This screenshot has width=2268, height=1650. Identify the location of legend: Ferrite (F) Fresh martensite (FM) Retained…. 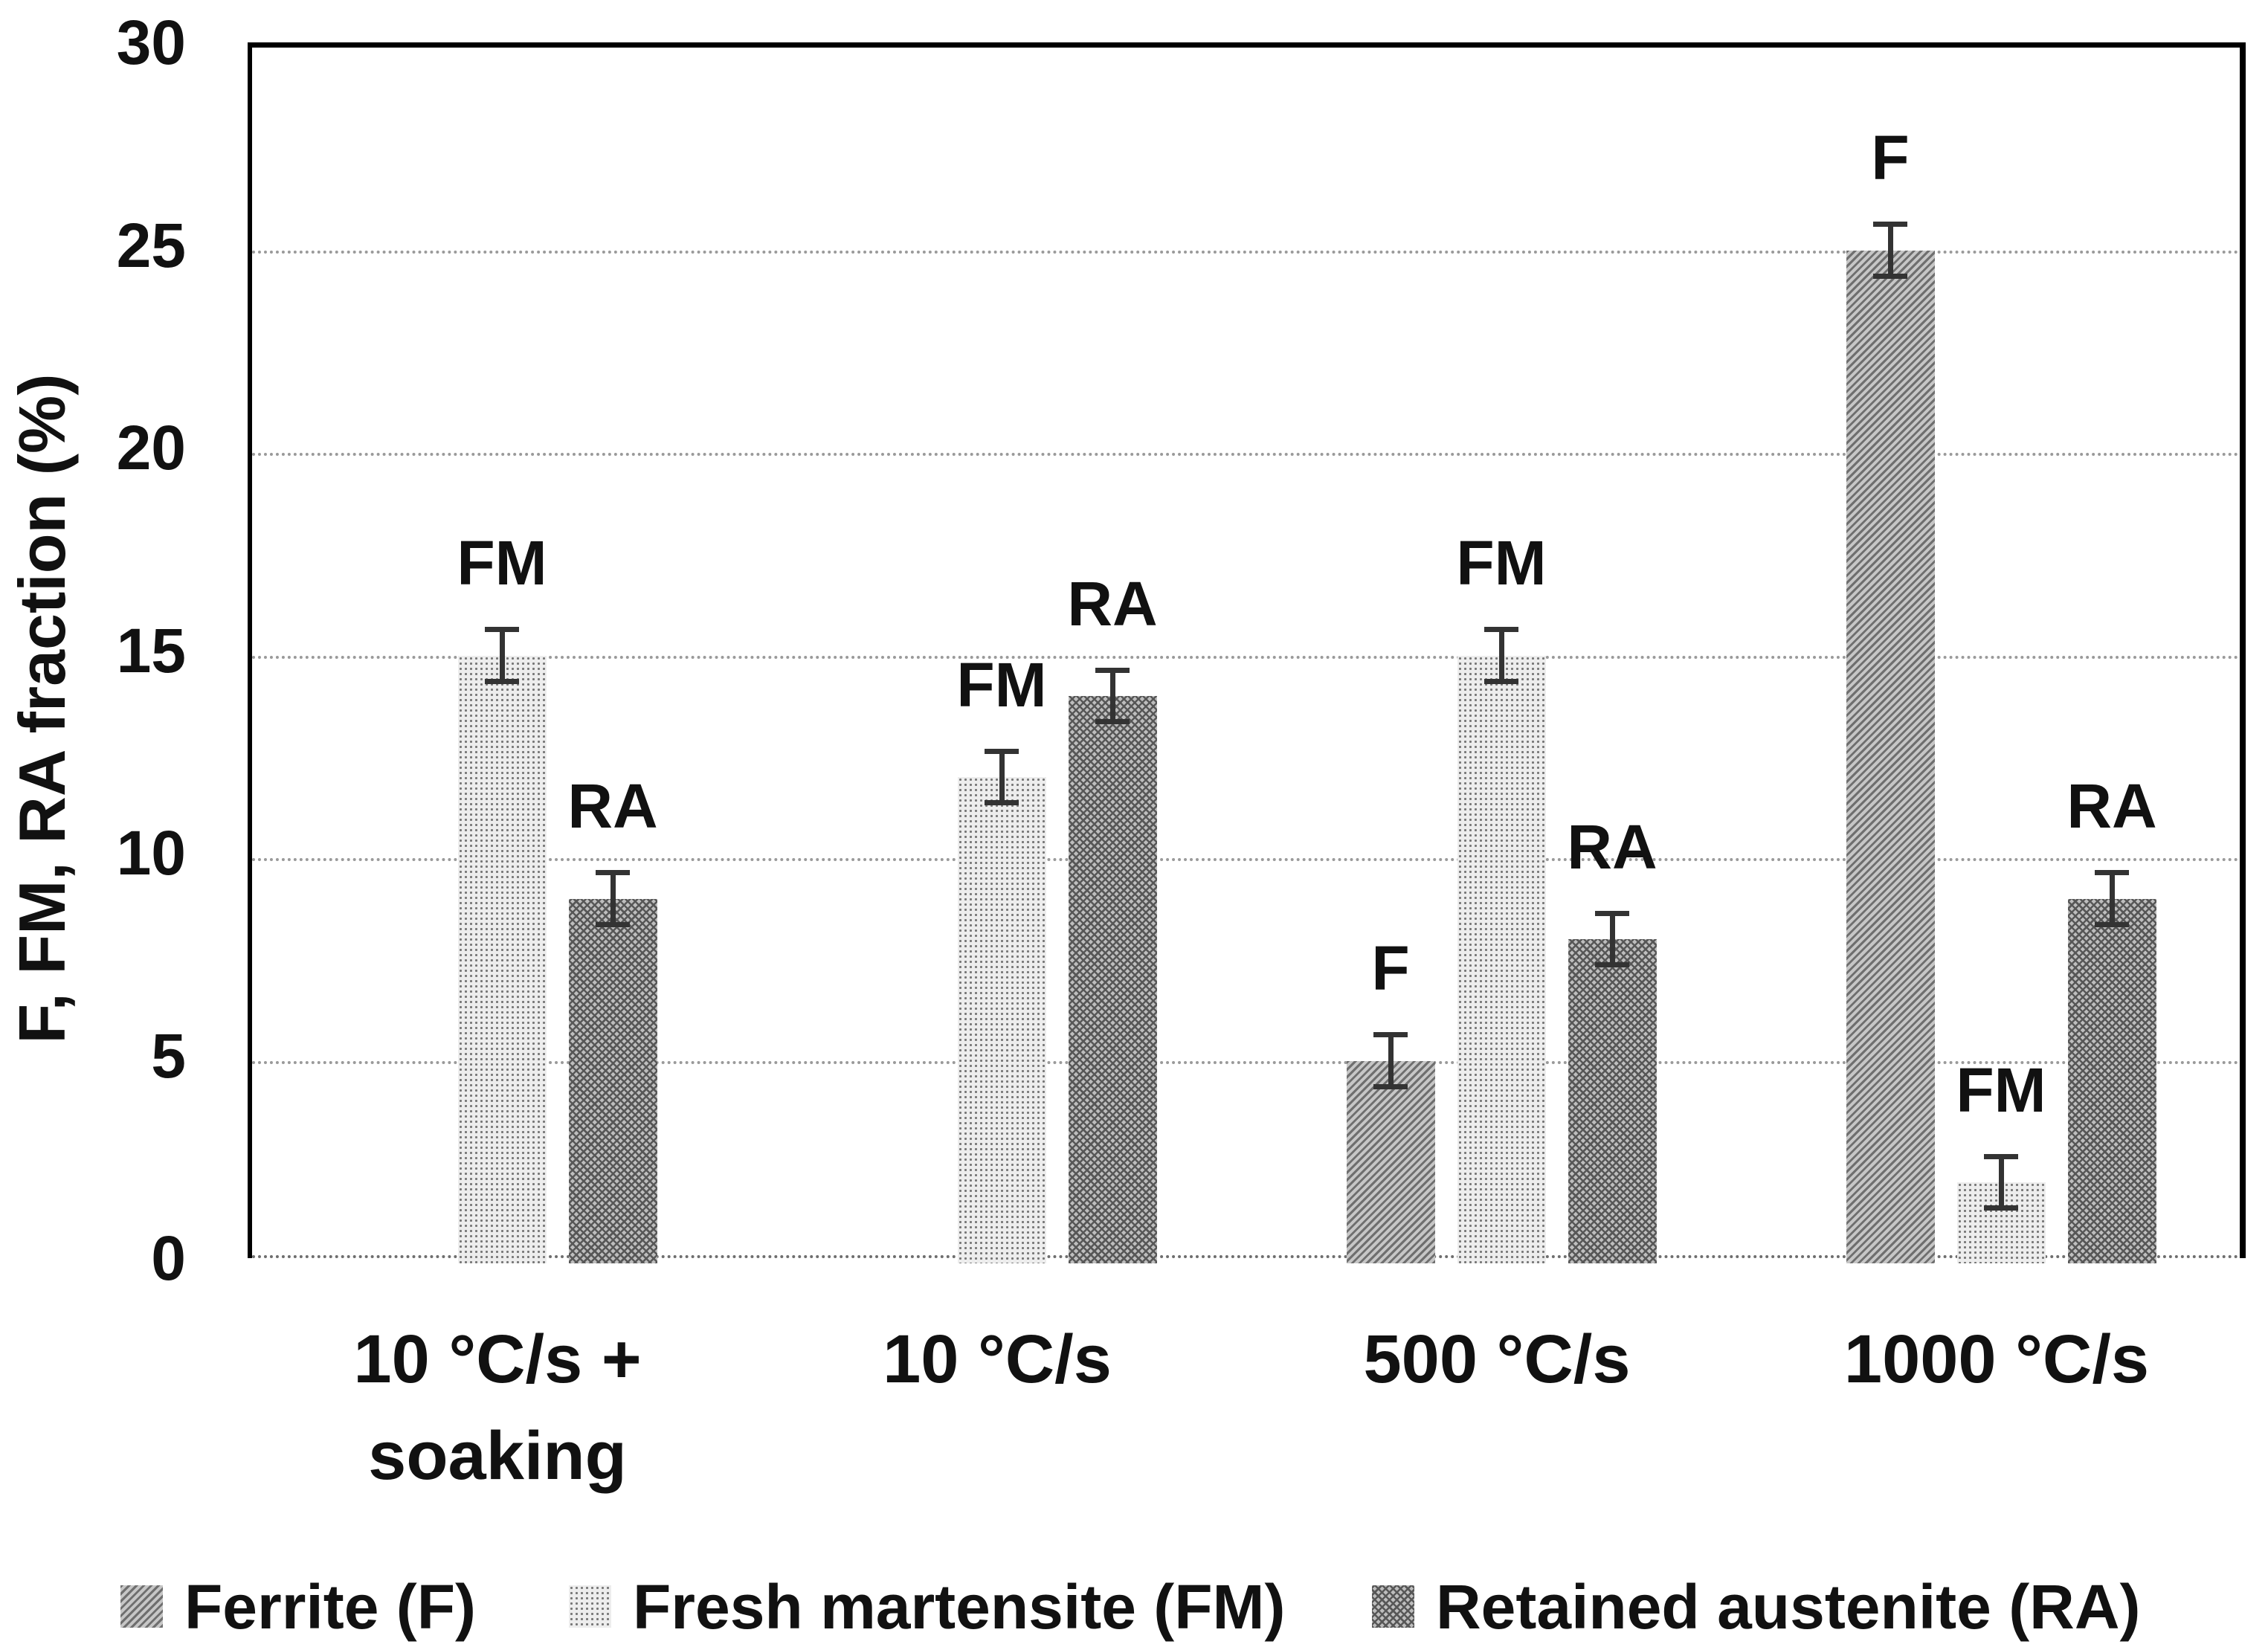
(1134, 1606).